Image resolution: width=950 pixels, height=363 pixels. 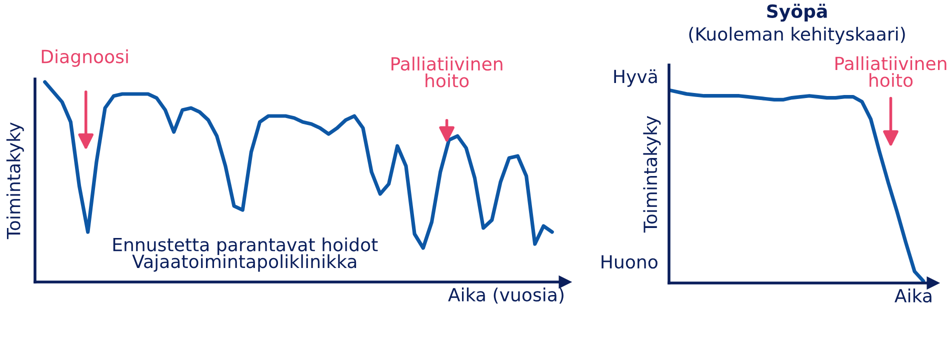 What do you see at coordinates (630, 262) in the screenshot?
I see `text: Huono` at bounding box center [630, 262].